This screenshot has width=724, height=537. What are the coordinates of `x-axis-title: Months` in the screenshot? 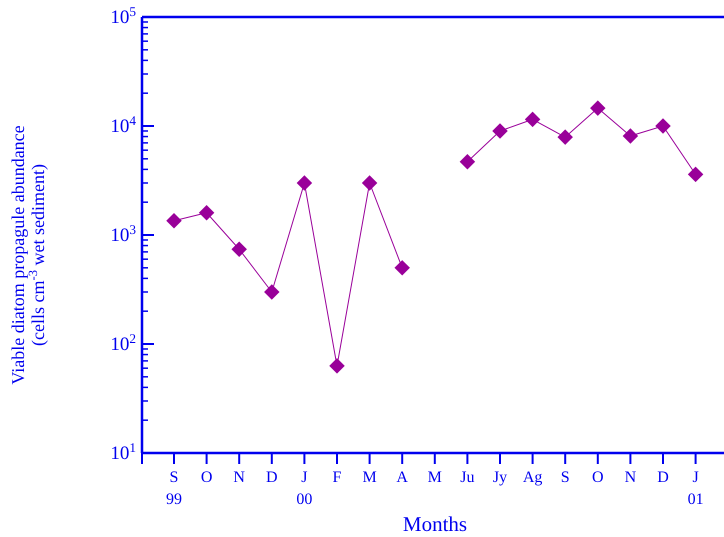 It's located at (435, 524).